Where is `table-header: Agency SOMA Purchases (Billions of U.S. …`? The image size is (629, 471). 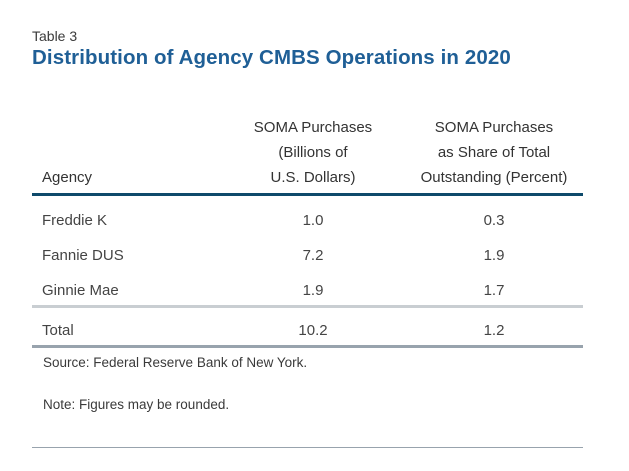
table-header: Agency SOMA Purchases (Billions of U.S. … is located at coordinates (307, 154).